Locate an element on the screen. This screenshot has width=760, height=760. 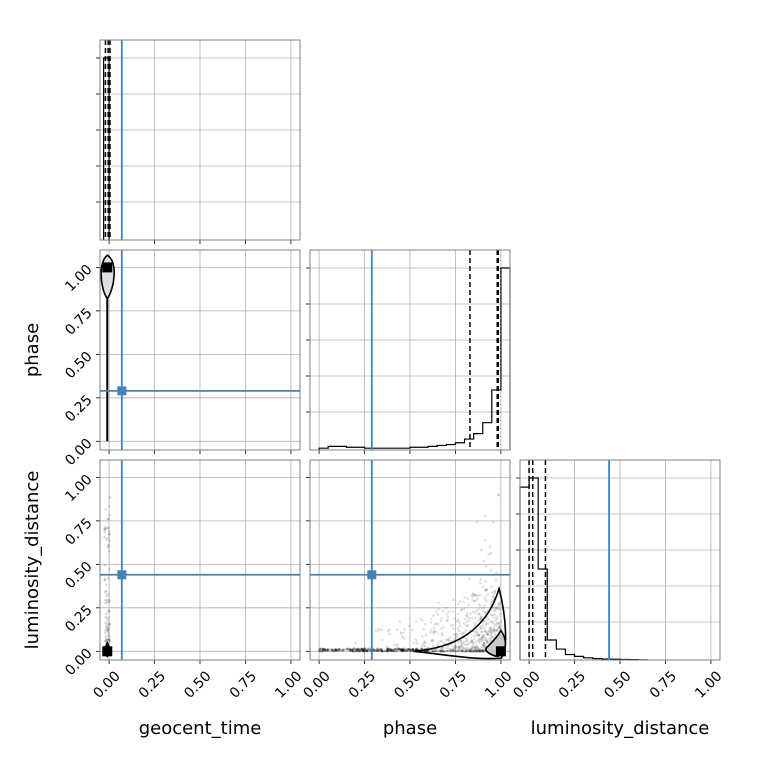
x-tick-label: 0.00 is located at coordinates (316, 684).